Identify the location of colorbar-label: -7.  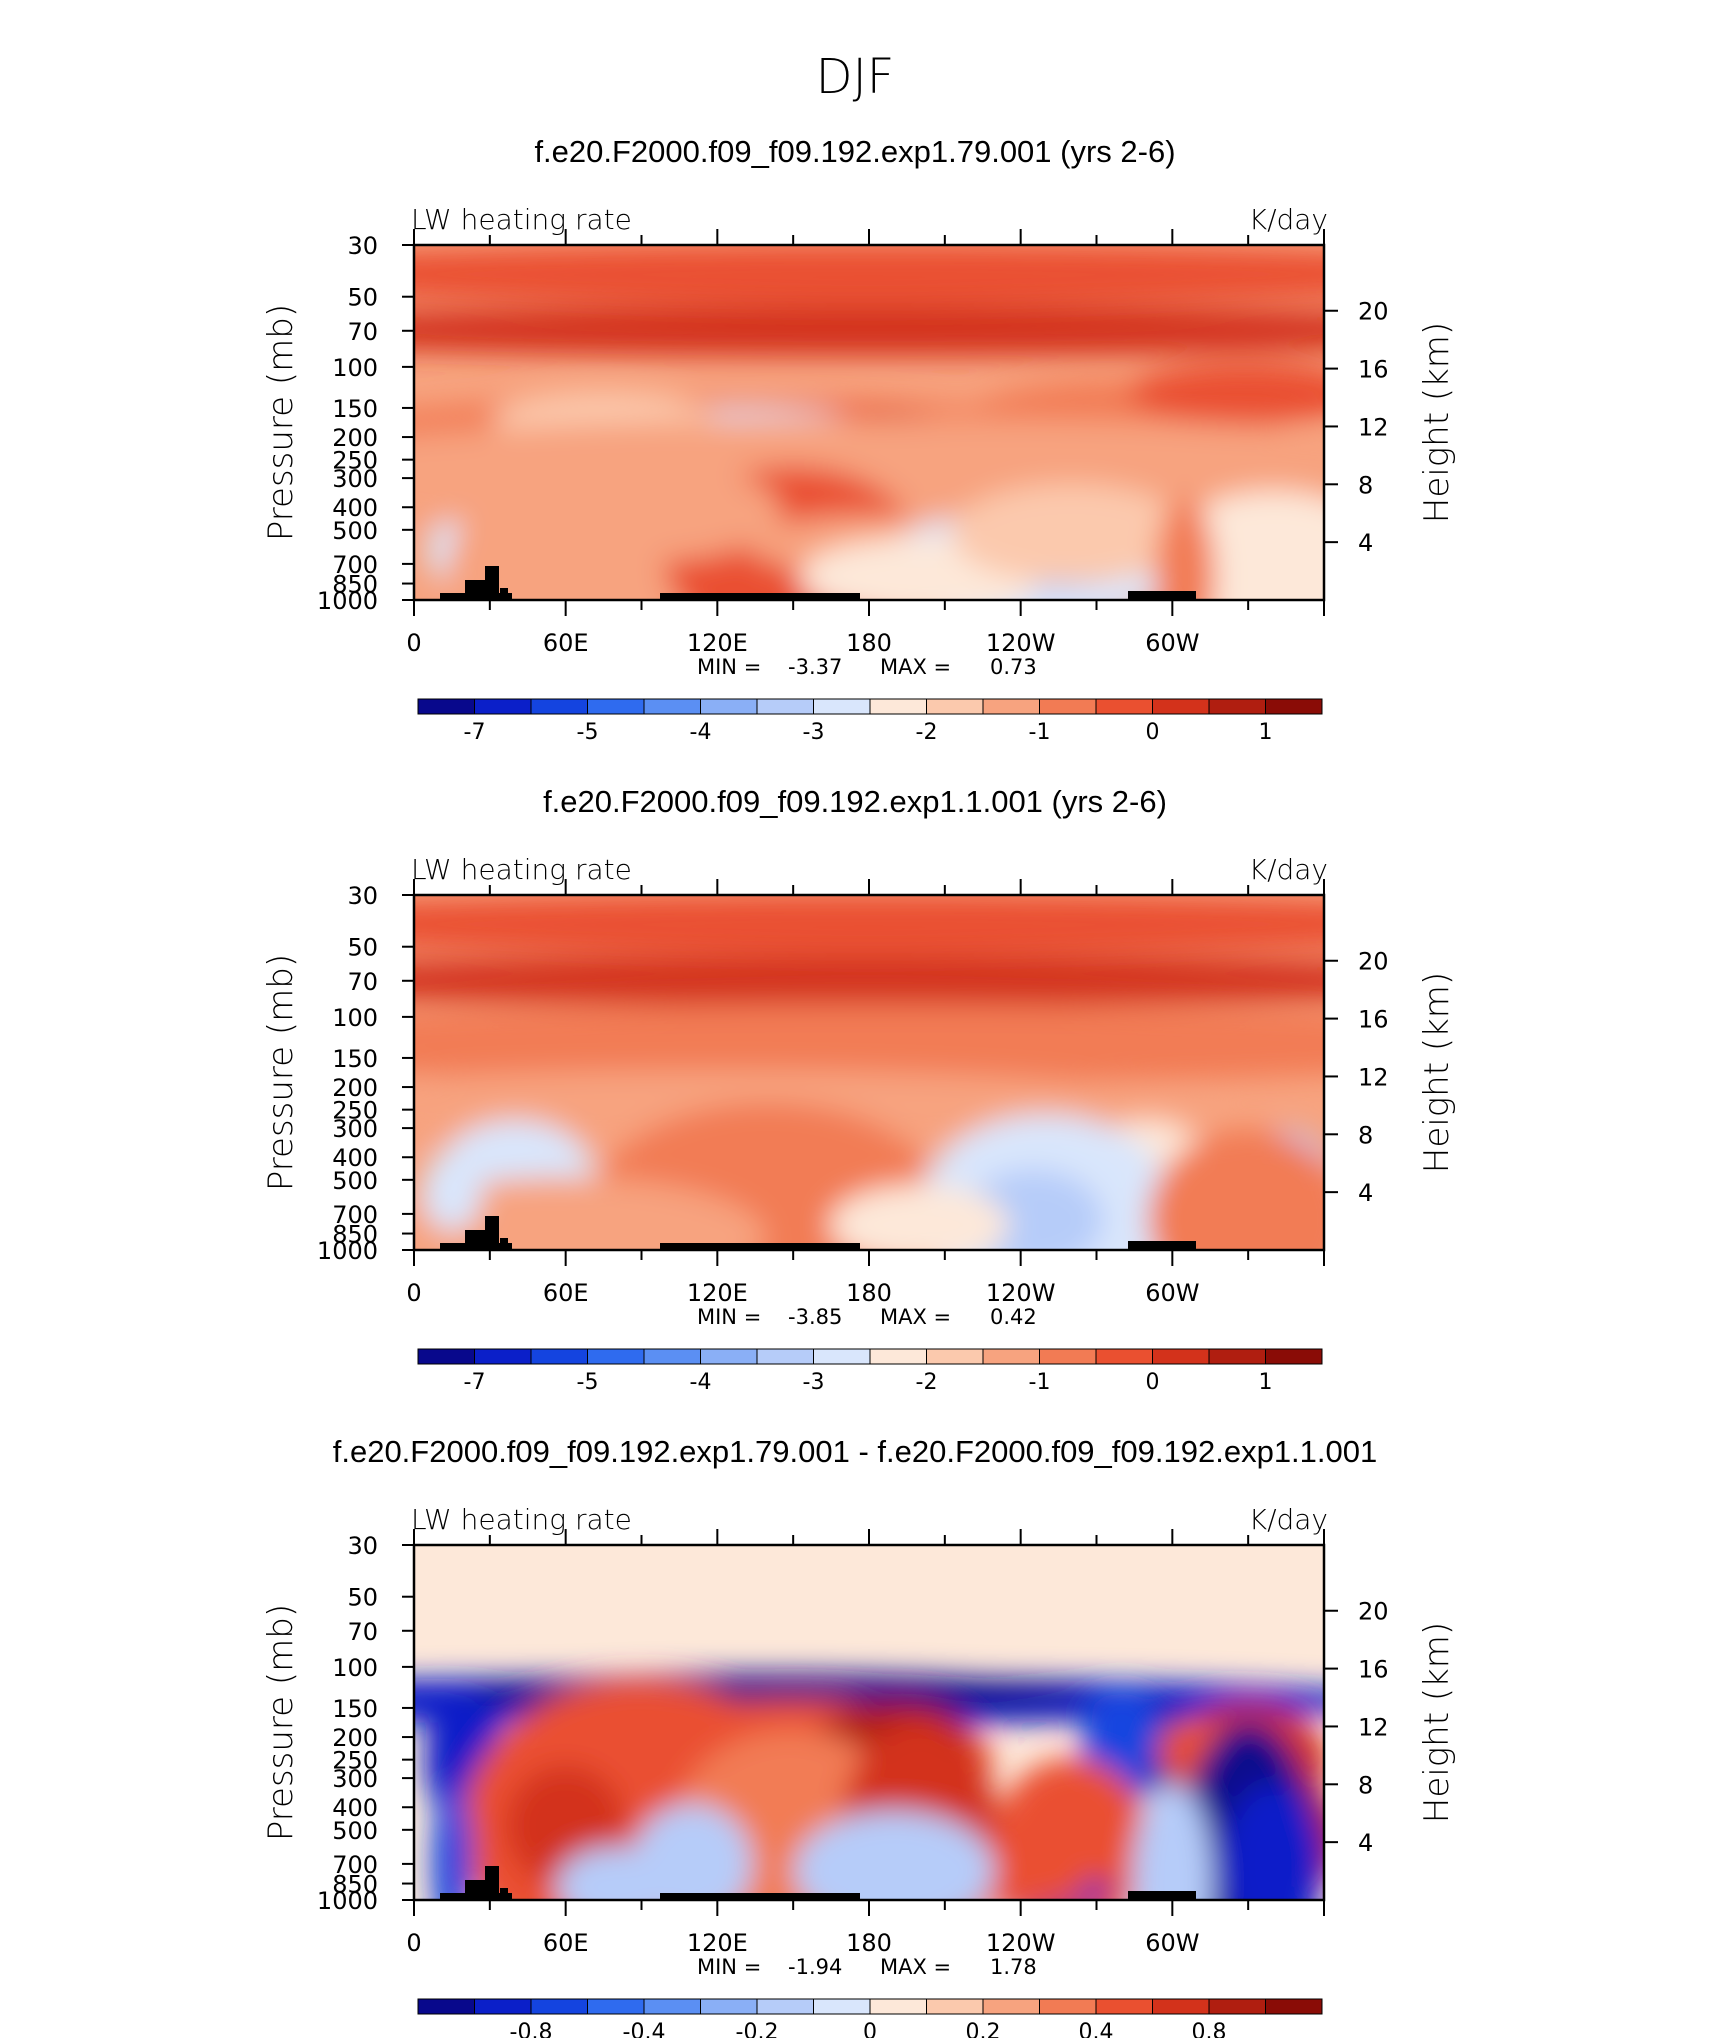
(475, 1382).